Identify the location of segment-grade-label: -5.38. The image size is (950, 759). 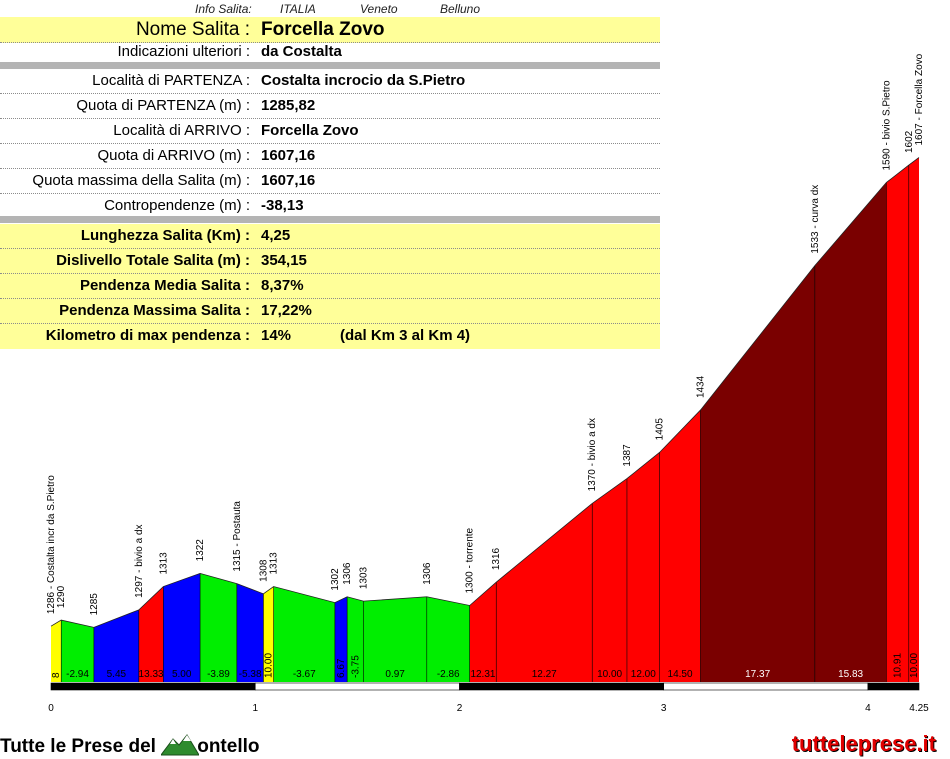
(250, 674).